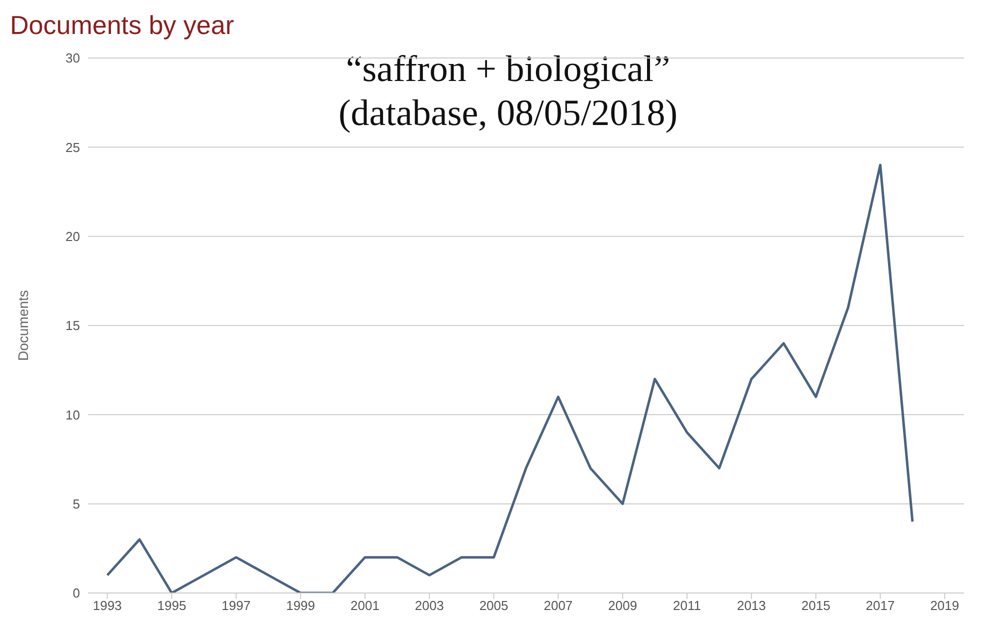 The height and width of the screenshot is (641, 992). What do you see at coordinates (365, 606) in the screenshot?
I see `x-tick-label: 2001` at bounding box center [365, 606].